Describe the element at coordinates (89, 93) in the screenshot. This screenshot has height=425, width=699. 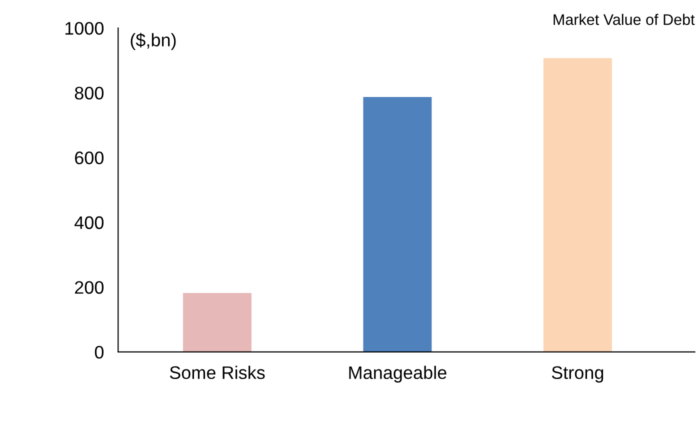
I see `y-tick-label: 800` at that location.